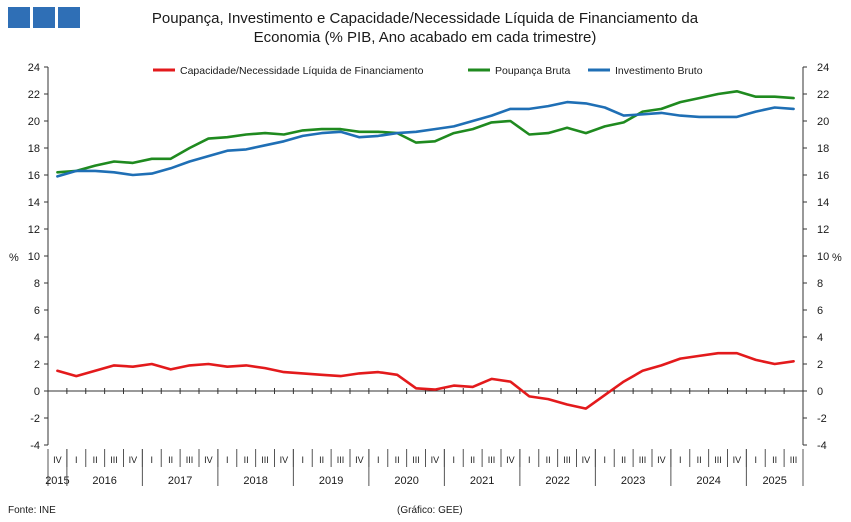 Image resolution: width=851 pixels, height=522 pixels. Describe the element at coordinates (557, 481) in the screenshot. I see `x-year-label: 2022` at that location.